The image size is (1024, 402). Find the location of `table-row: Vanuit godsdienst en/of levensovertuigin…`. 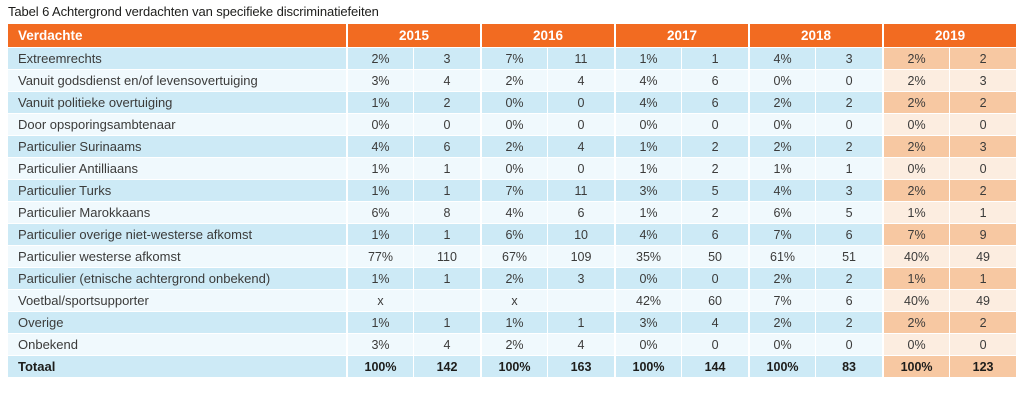

table-row: Vanuit godsdienst en/of levensovertuigin… is located at coordinates (512, 81).